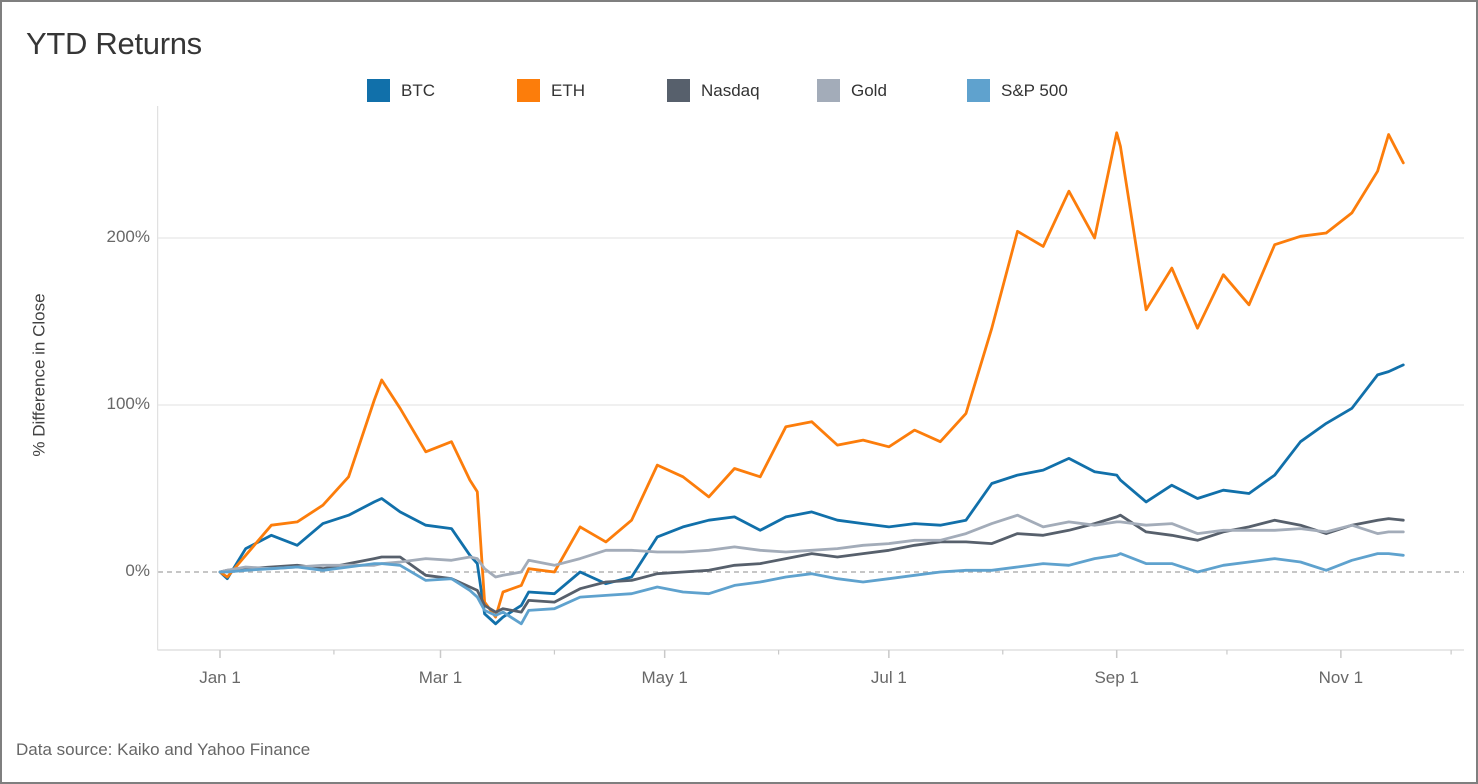 Image resolution: width=1478 pixels, height=784 pixels. I want to click on legend-item-eth: ETH, so click(592, 90).